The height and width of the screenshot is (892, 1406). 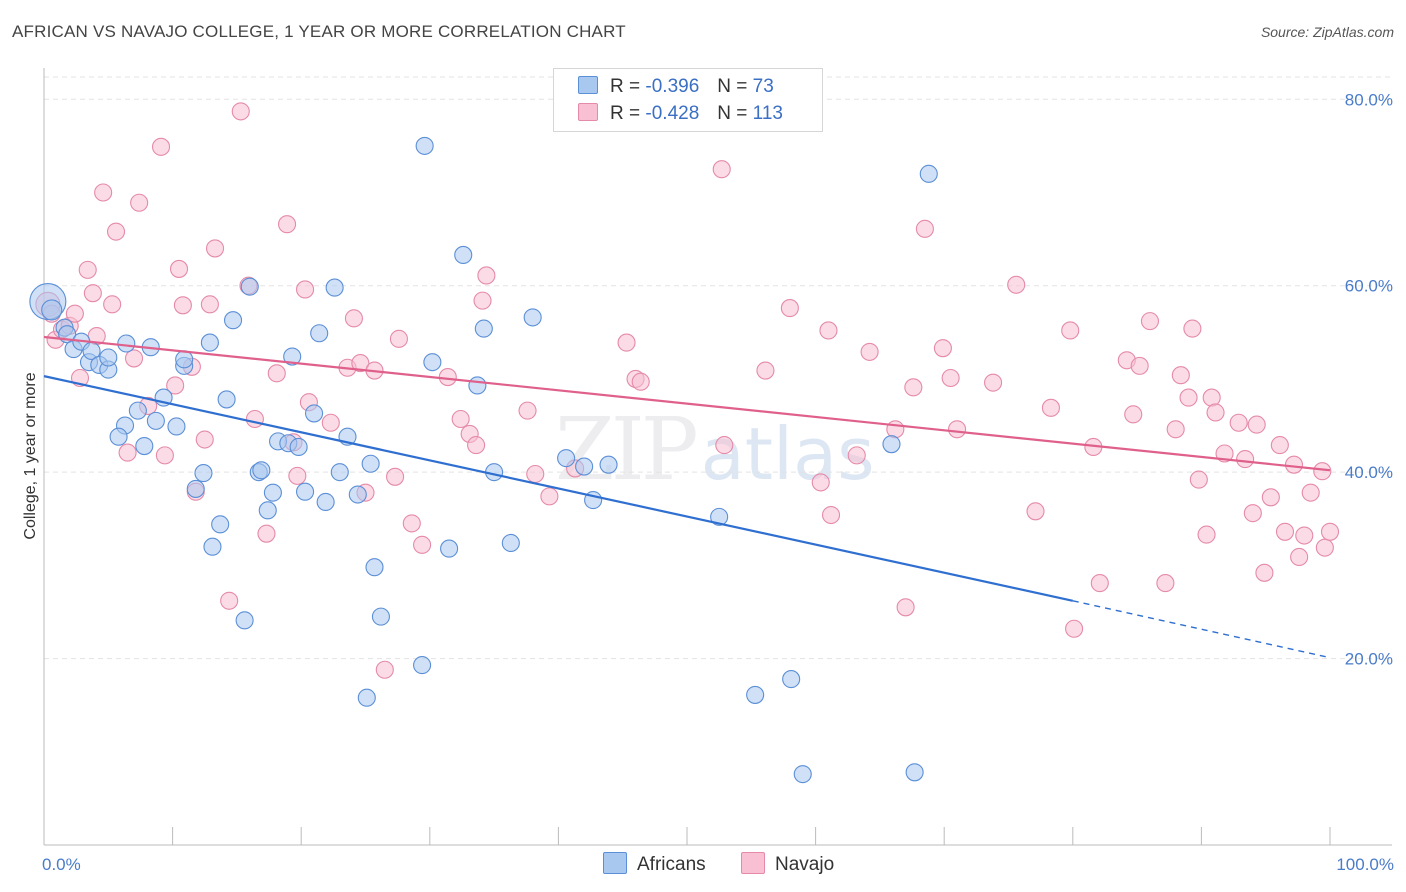 I want to click on legend-row-navajo: R = -0.428 N = 113, so click(x=680, y=114).